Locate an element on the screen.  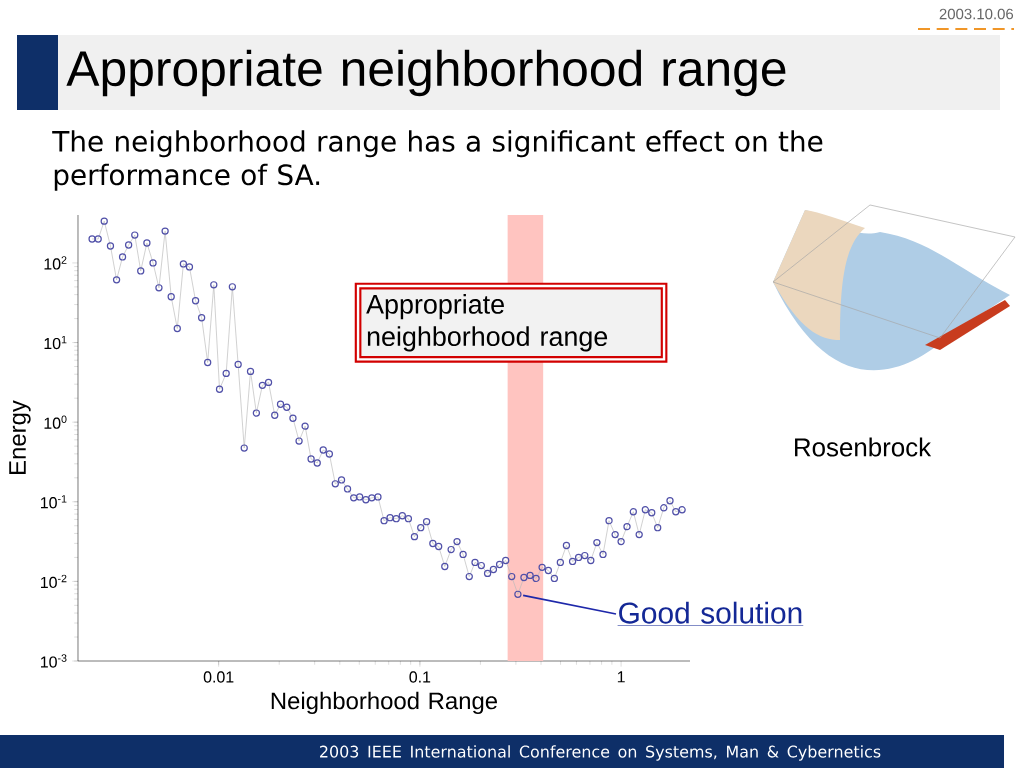
x-tick-label: 0.1 is located at coordinates (420, 677).